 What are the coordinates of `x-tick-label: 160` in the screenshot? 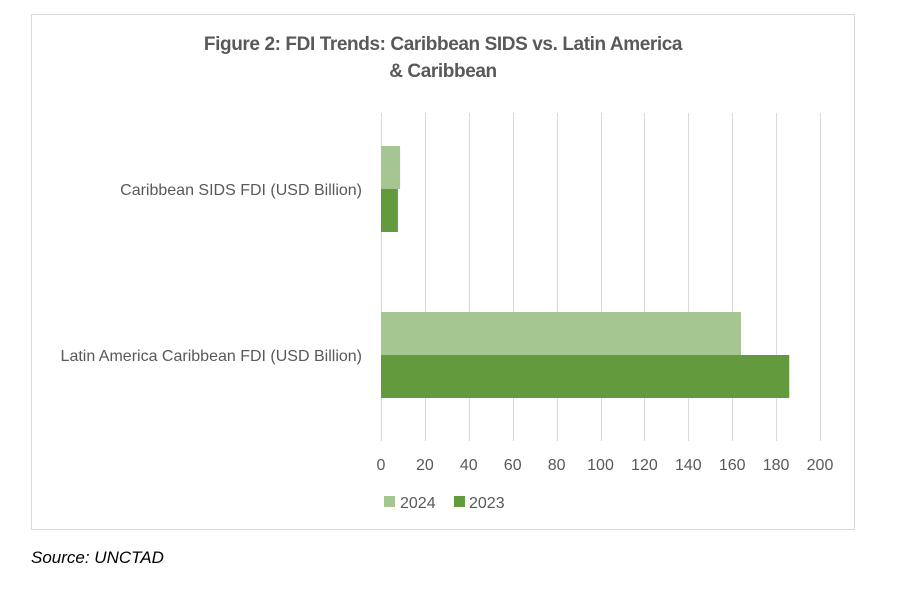 It's located at (732, 465).